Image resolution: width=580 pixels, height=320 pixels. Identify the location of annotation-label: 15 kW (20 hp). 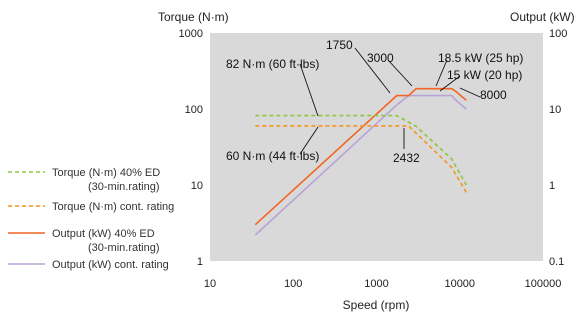
(484, 75).